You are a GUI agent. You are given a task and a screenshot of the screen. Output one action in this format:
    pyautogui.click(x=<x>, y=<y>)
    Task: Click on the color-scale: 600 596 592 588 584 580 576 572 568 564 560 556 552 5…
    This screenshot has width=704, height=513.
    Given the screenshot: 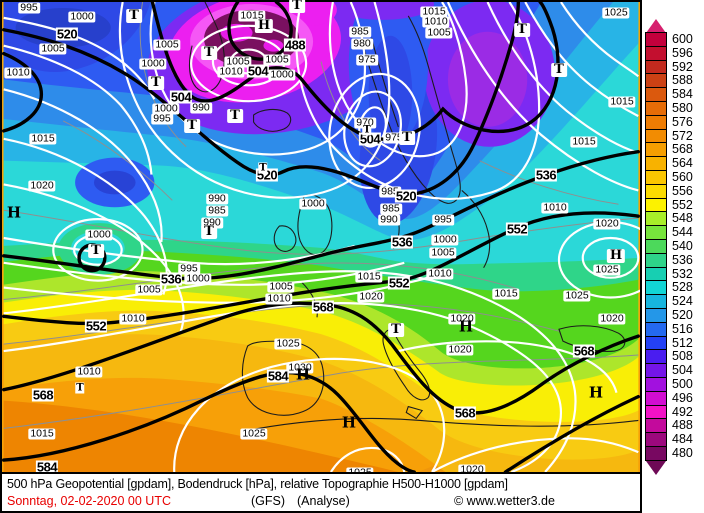 What is the action you would take?
    pyautogui.click(x=674, y=247)
    